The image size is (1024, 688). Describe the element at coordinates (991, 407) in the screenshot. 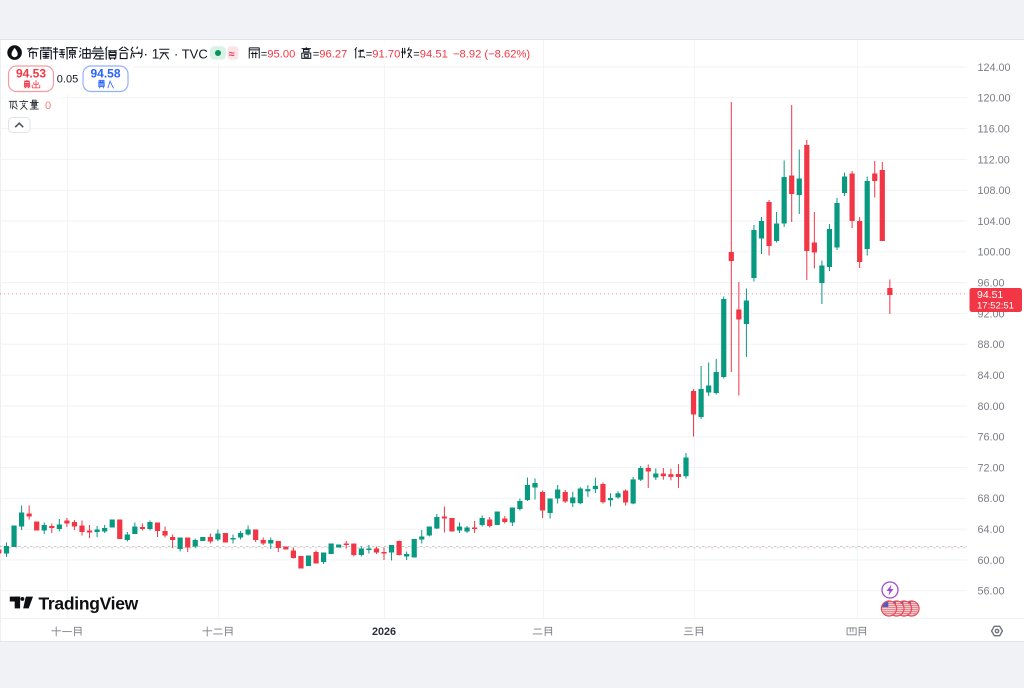

I see `svg-text: 80.00` at that location.